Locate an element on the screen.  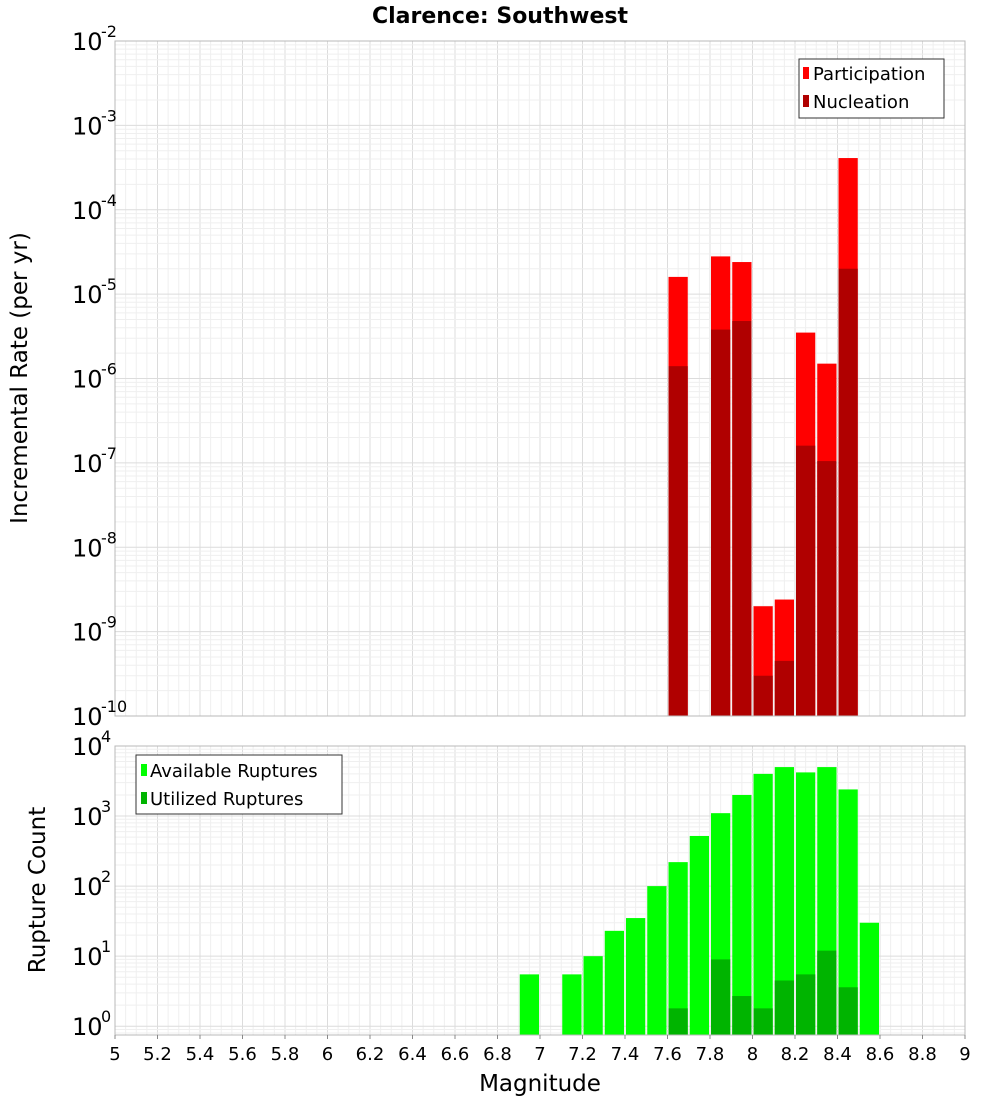
x-tick-label: 7 is located at coordinates (539, 1054).